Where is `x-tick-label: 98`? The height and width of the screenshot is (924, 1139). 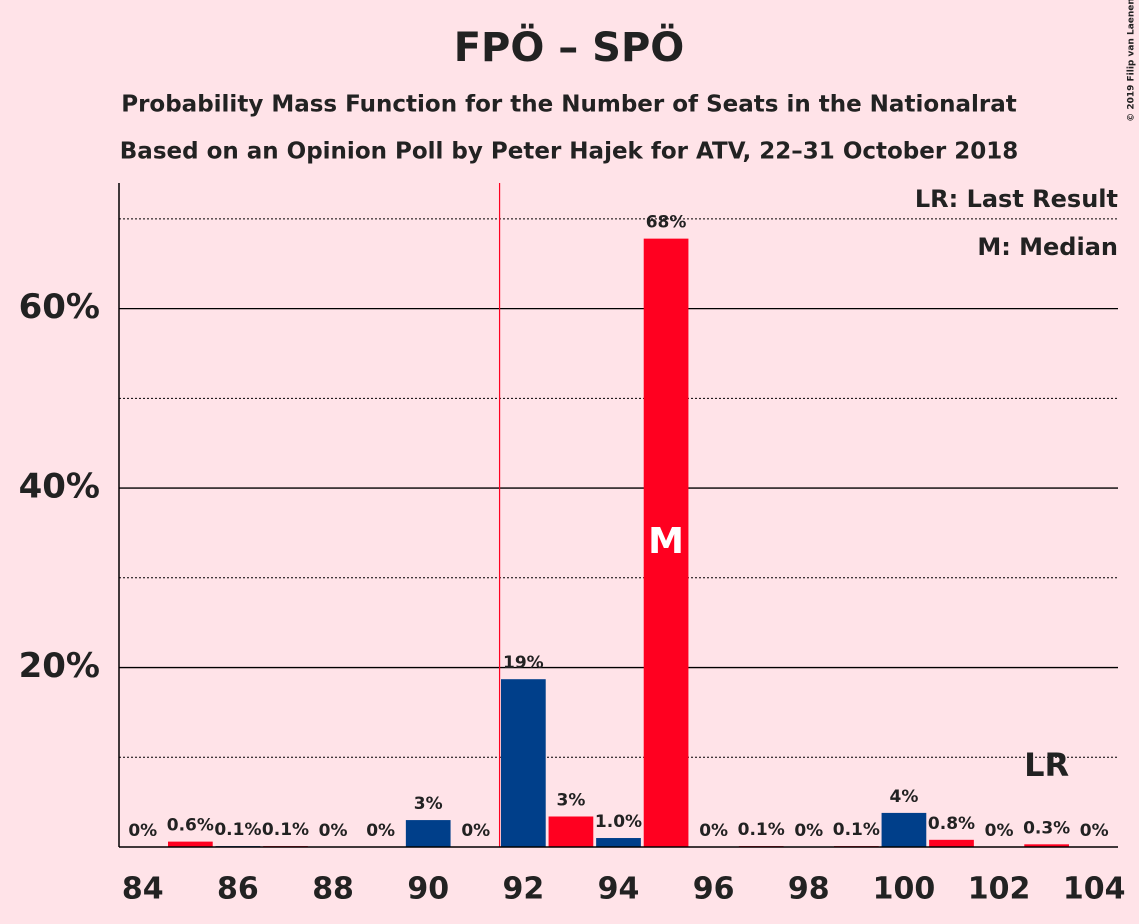 x-tick-label: 98 is located at coordinates (809, 889).